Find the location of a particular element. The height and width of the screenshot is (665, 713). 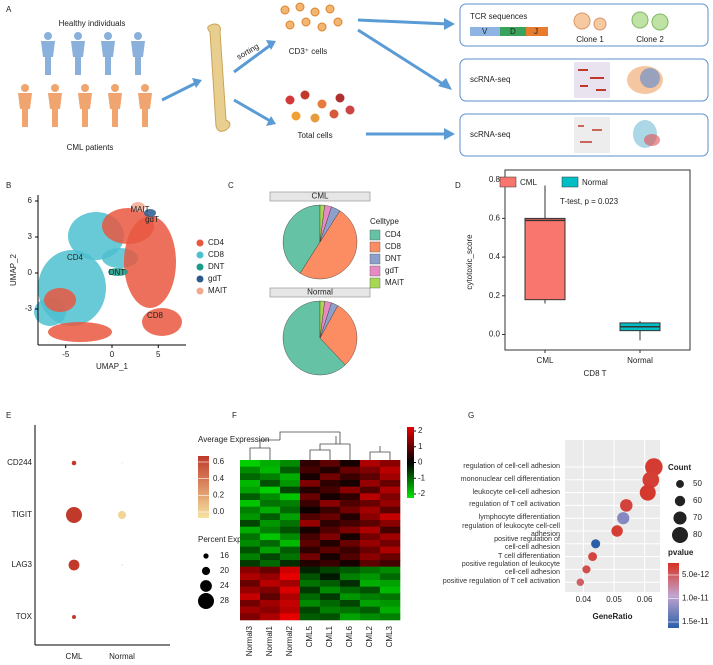

x-tick-label: -5 is located at coordinates (66, 354).